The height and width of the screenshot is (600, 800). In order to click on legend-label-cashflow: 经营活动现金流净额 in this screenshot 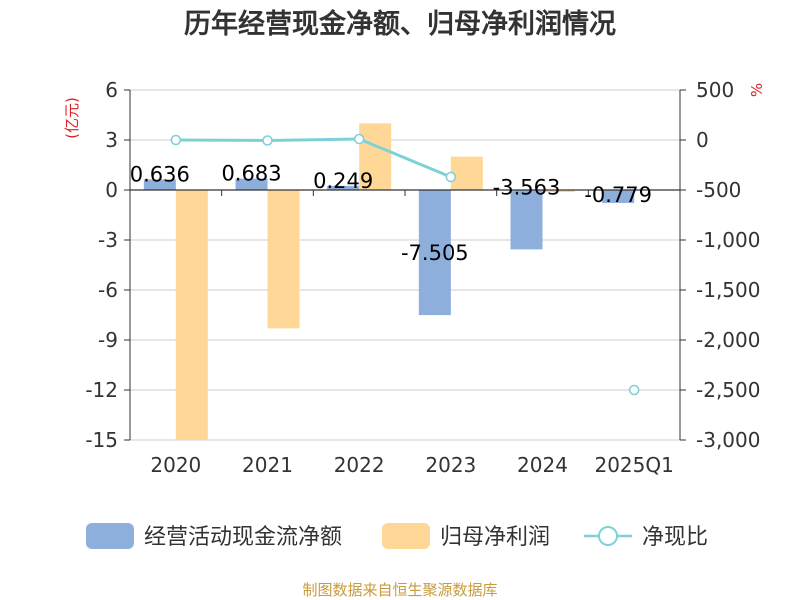, I will do `click(243, 537)`.